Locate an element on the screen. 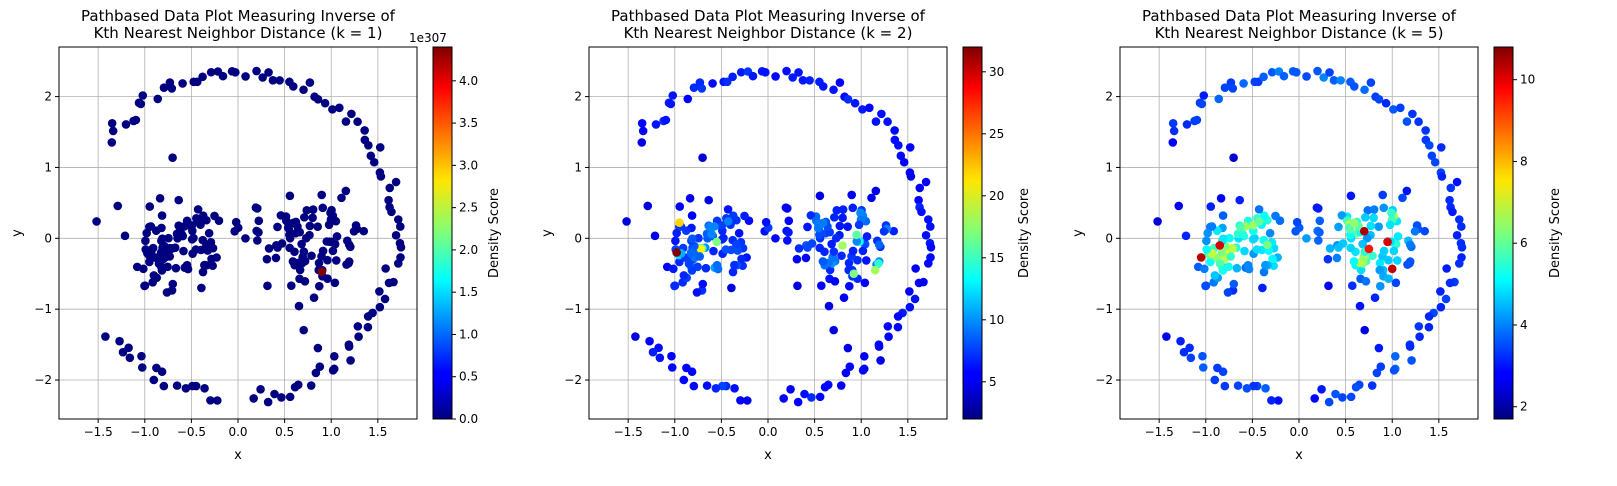 The width and height of the screenshot is (1617, 486). colorbar-tick-label: 25 is located at coordinates (996, 134).